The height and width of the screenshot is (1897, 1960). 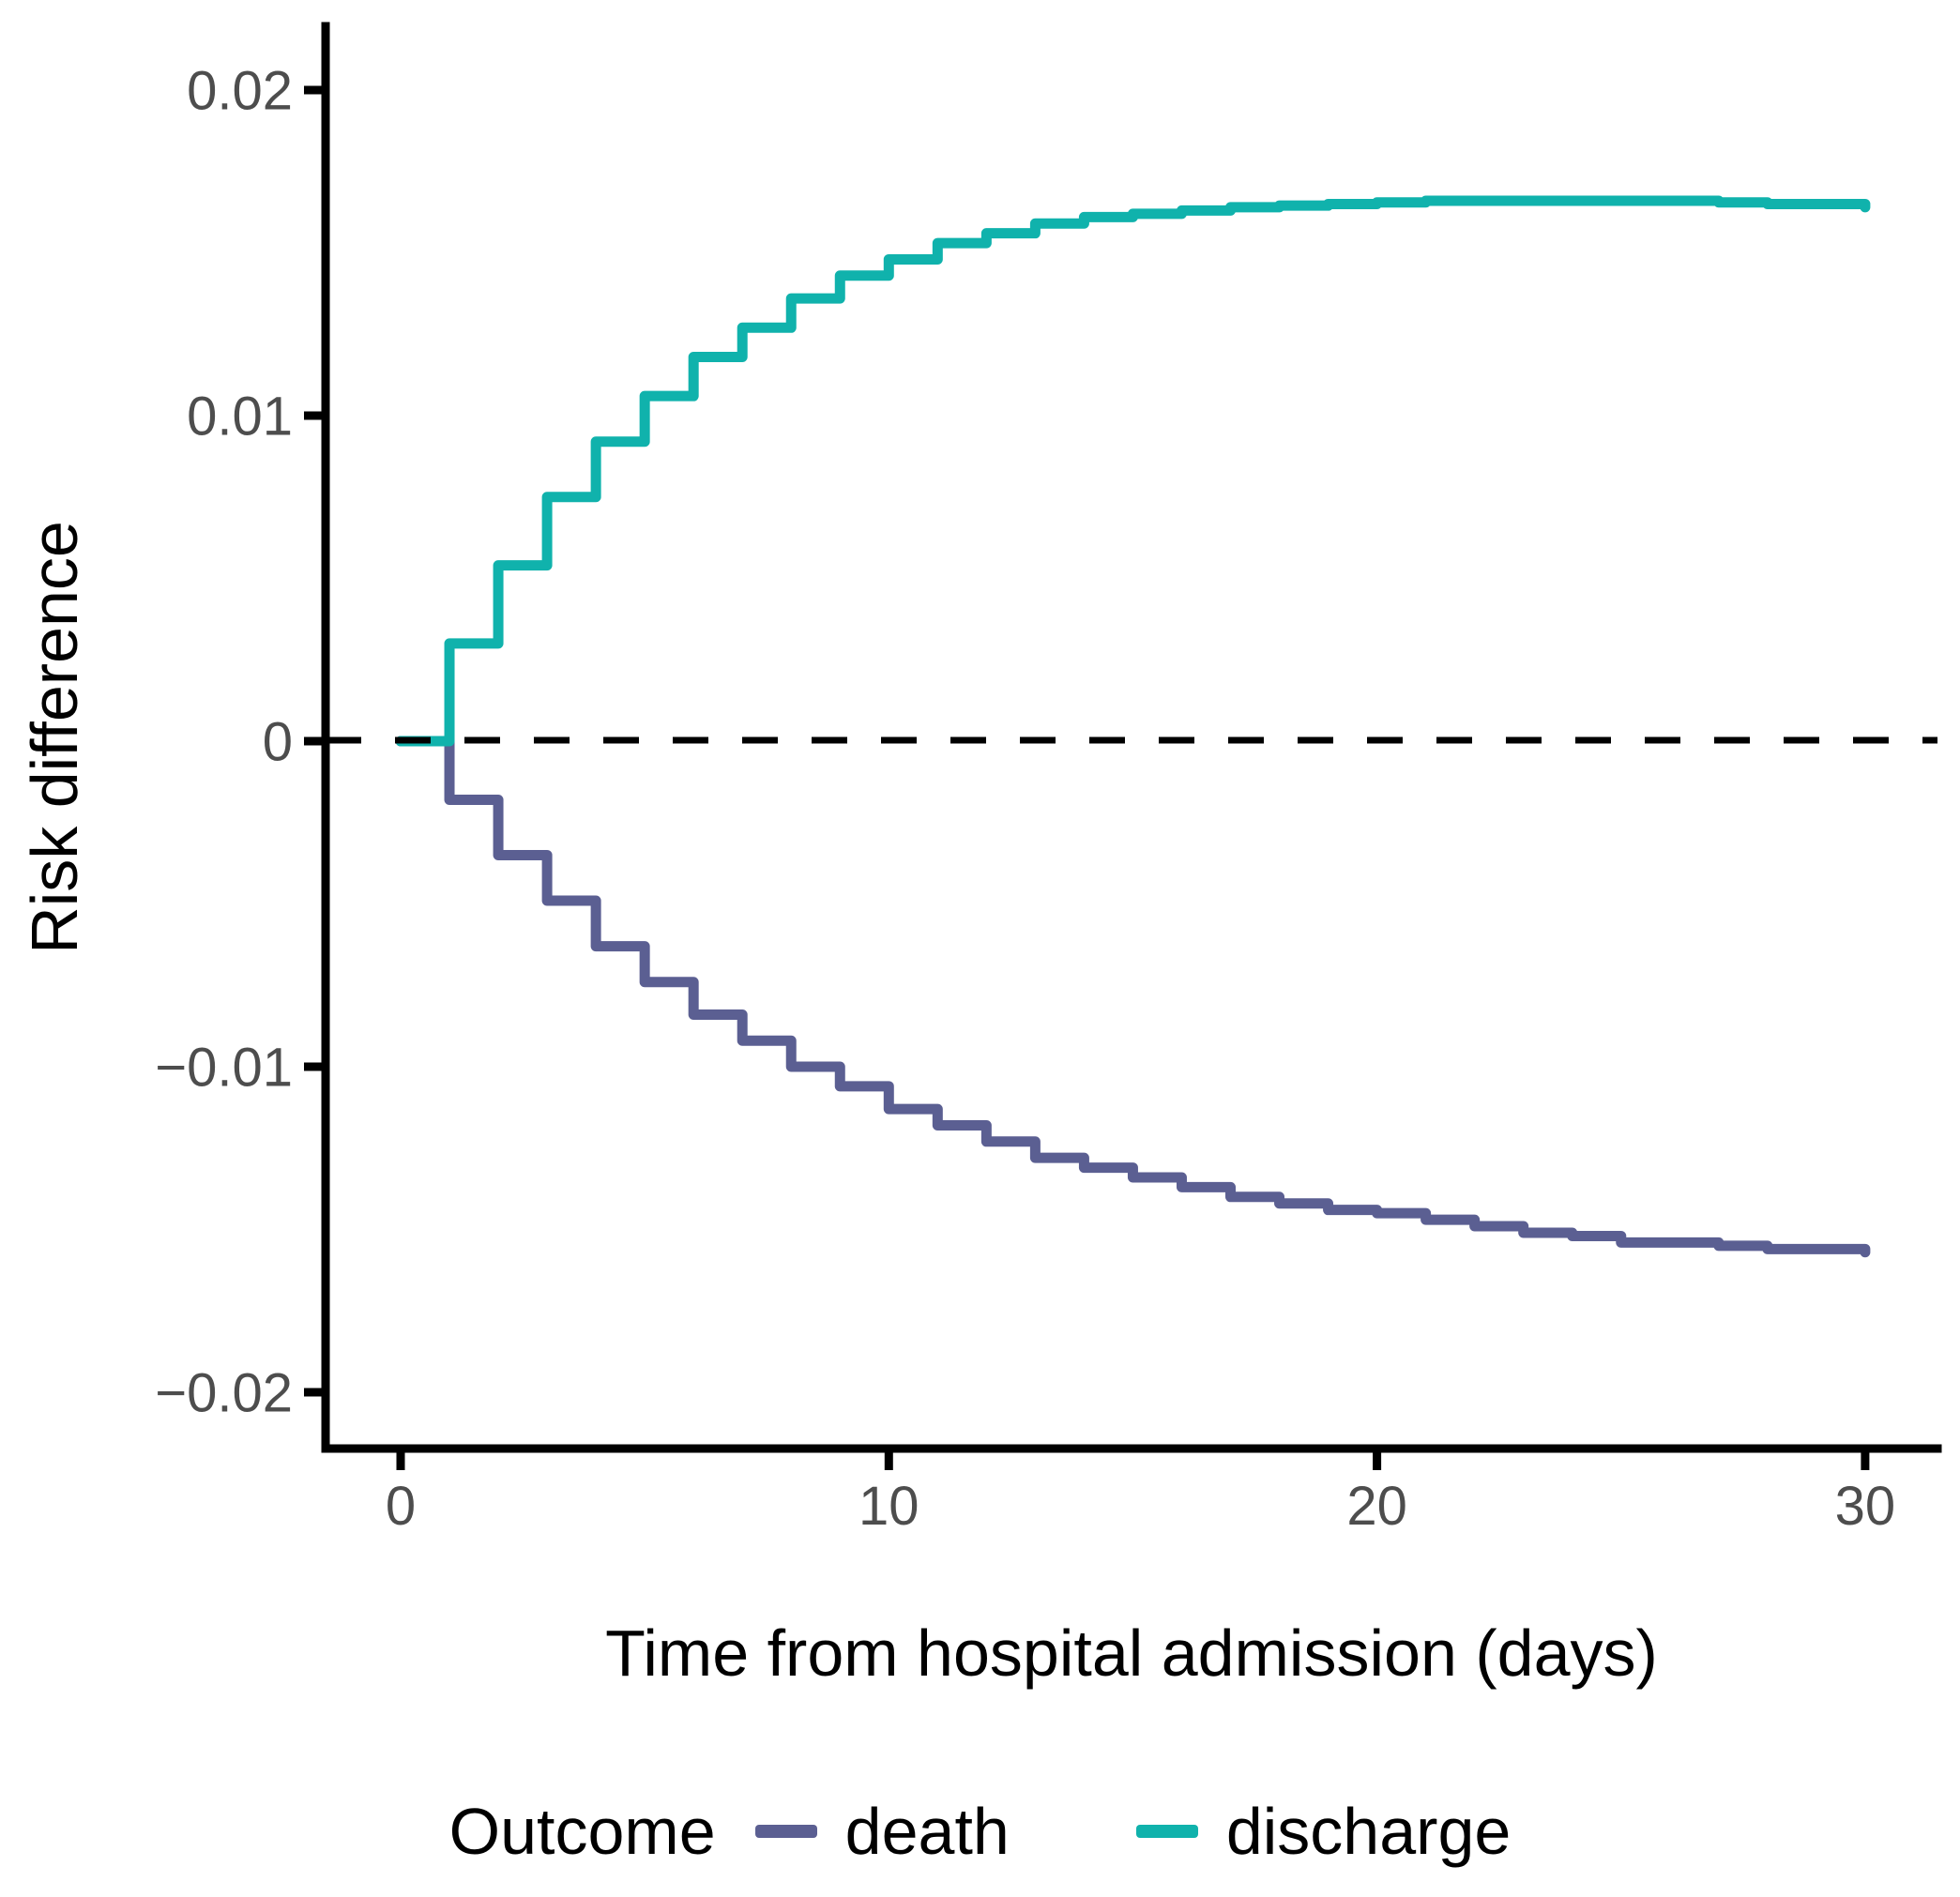 I want to click on legend-item-discharge: discharge, so click(x=1323, y=1831).